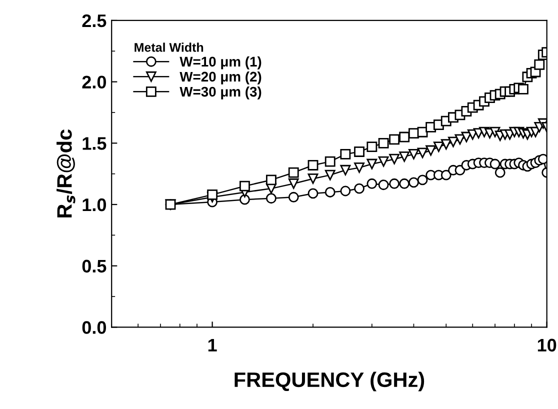  What do you see at coordinates (221, 77) in the screenshot?
I see `legend-label: W=20 μm (2)` at bounding box center [221, 77].